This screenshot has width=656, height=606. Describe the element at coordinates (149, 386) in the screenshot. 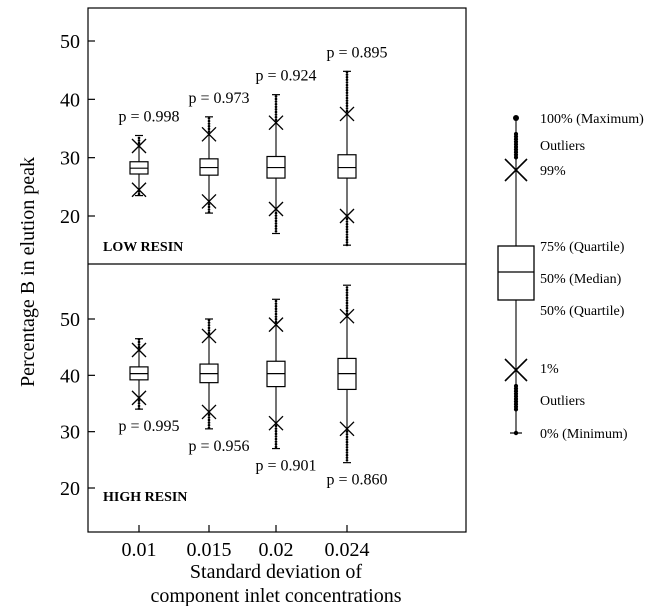

I see `box-high-0: p = 0.995` at that location.